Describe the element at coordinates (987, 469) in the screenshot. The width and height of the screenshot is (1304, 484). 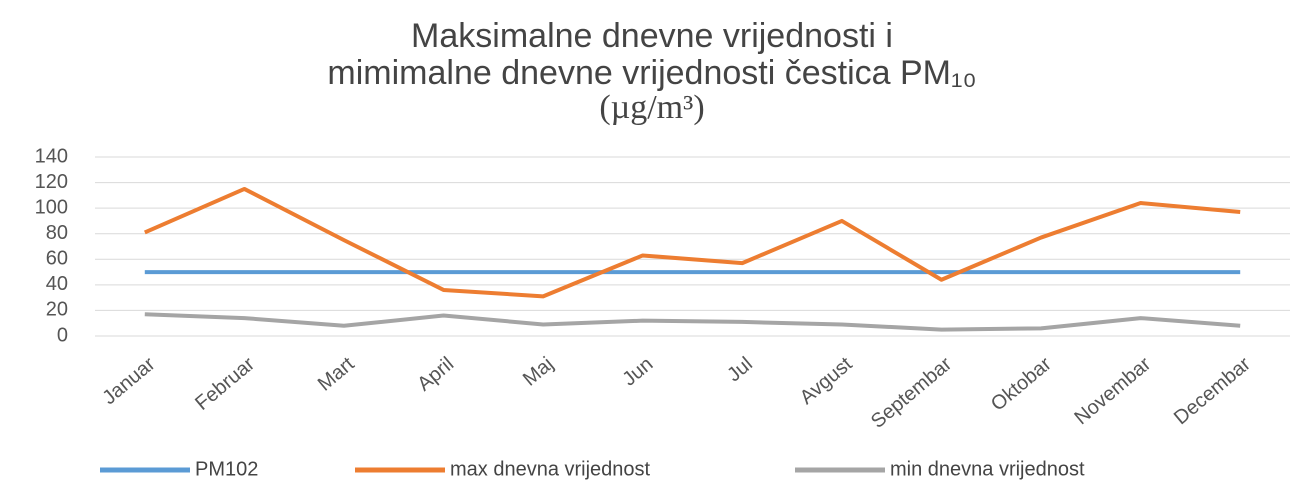
I see `legend-label: min dnevna vrijednost` at that location.